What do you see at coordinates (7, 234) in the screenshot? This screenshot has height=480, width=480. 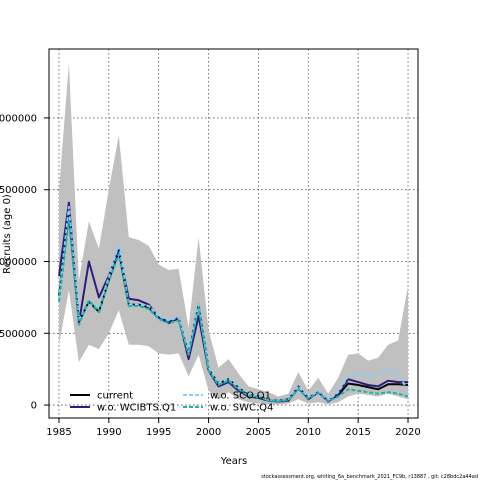 I see `y-axis-title: Recruits (age 0)` at bounding box center [7, 234].